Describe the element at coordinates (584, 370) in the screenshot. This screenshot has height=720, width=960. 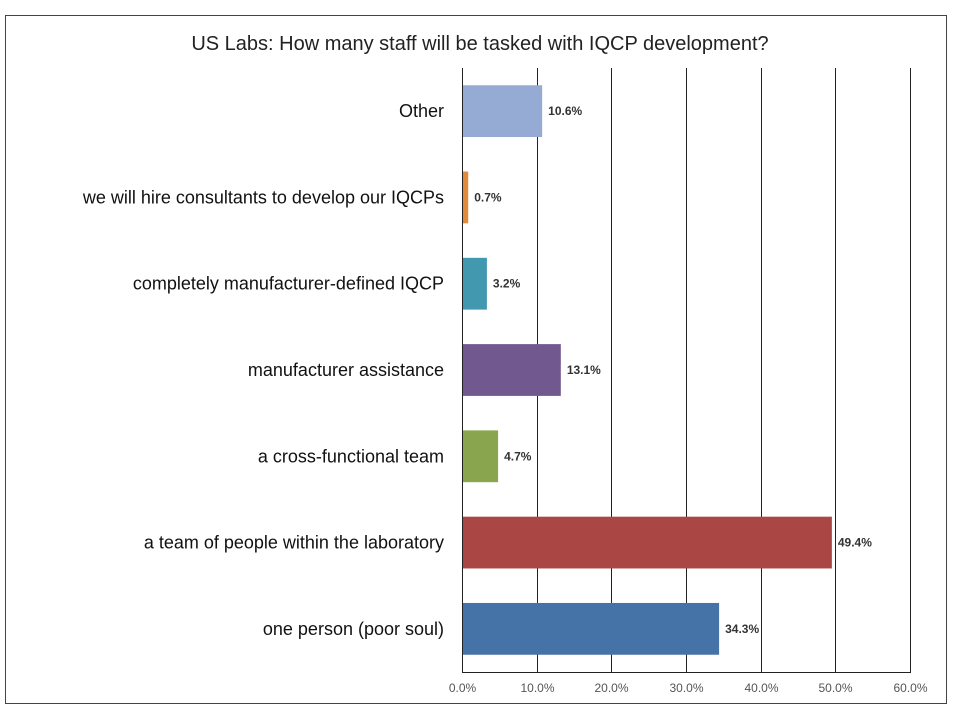
I see `data-label: 13.1%` at that location.